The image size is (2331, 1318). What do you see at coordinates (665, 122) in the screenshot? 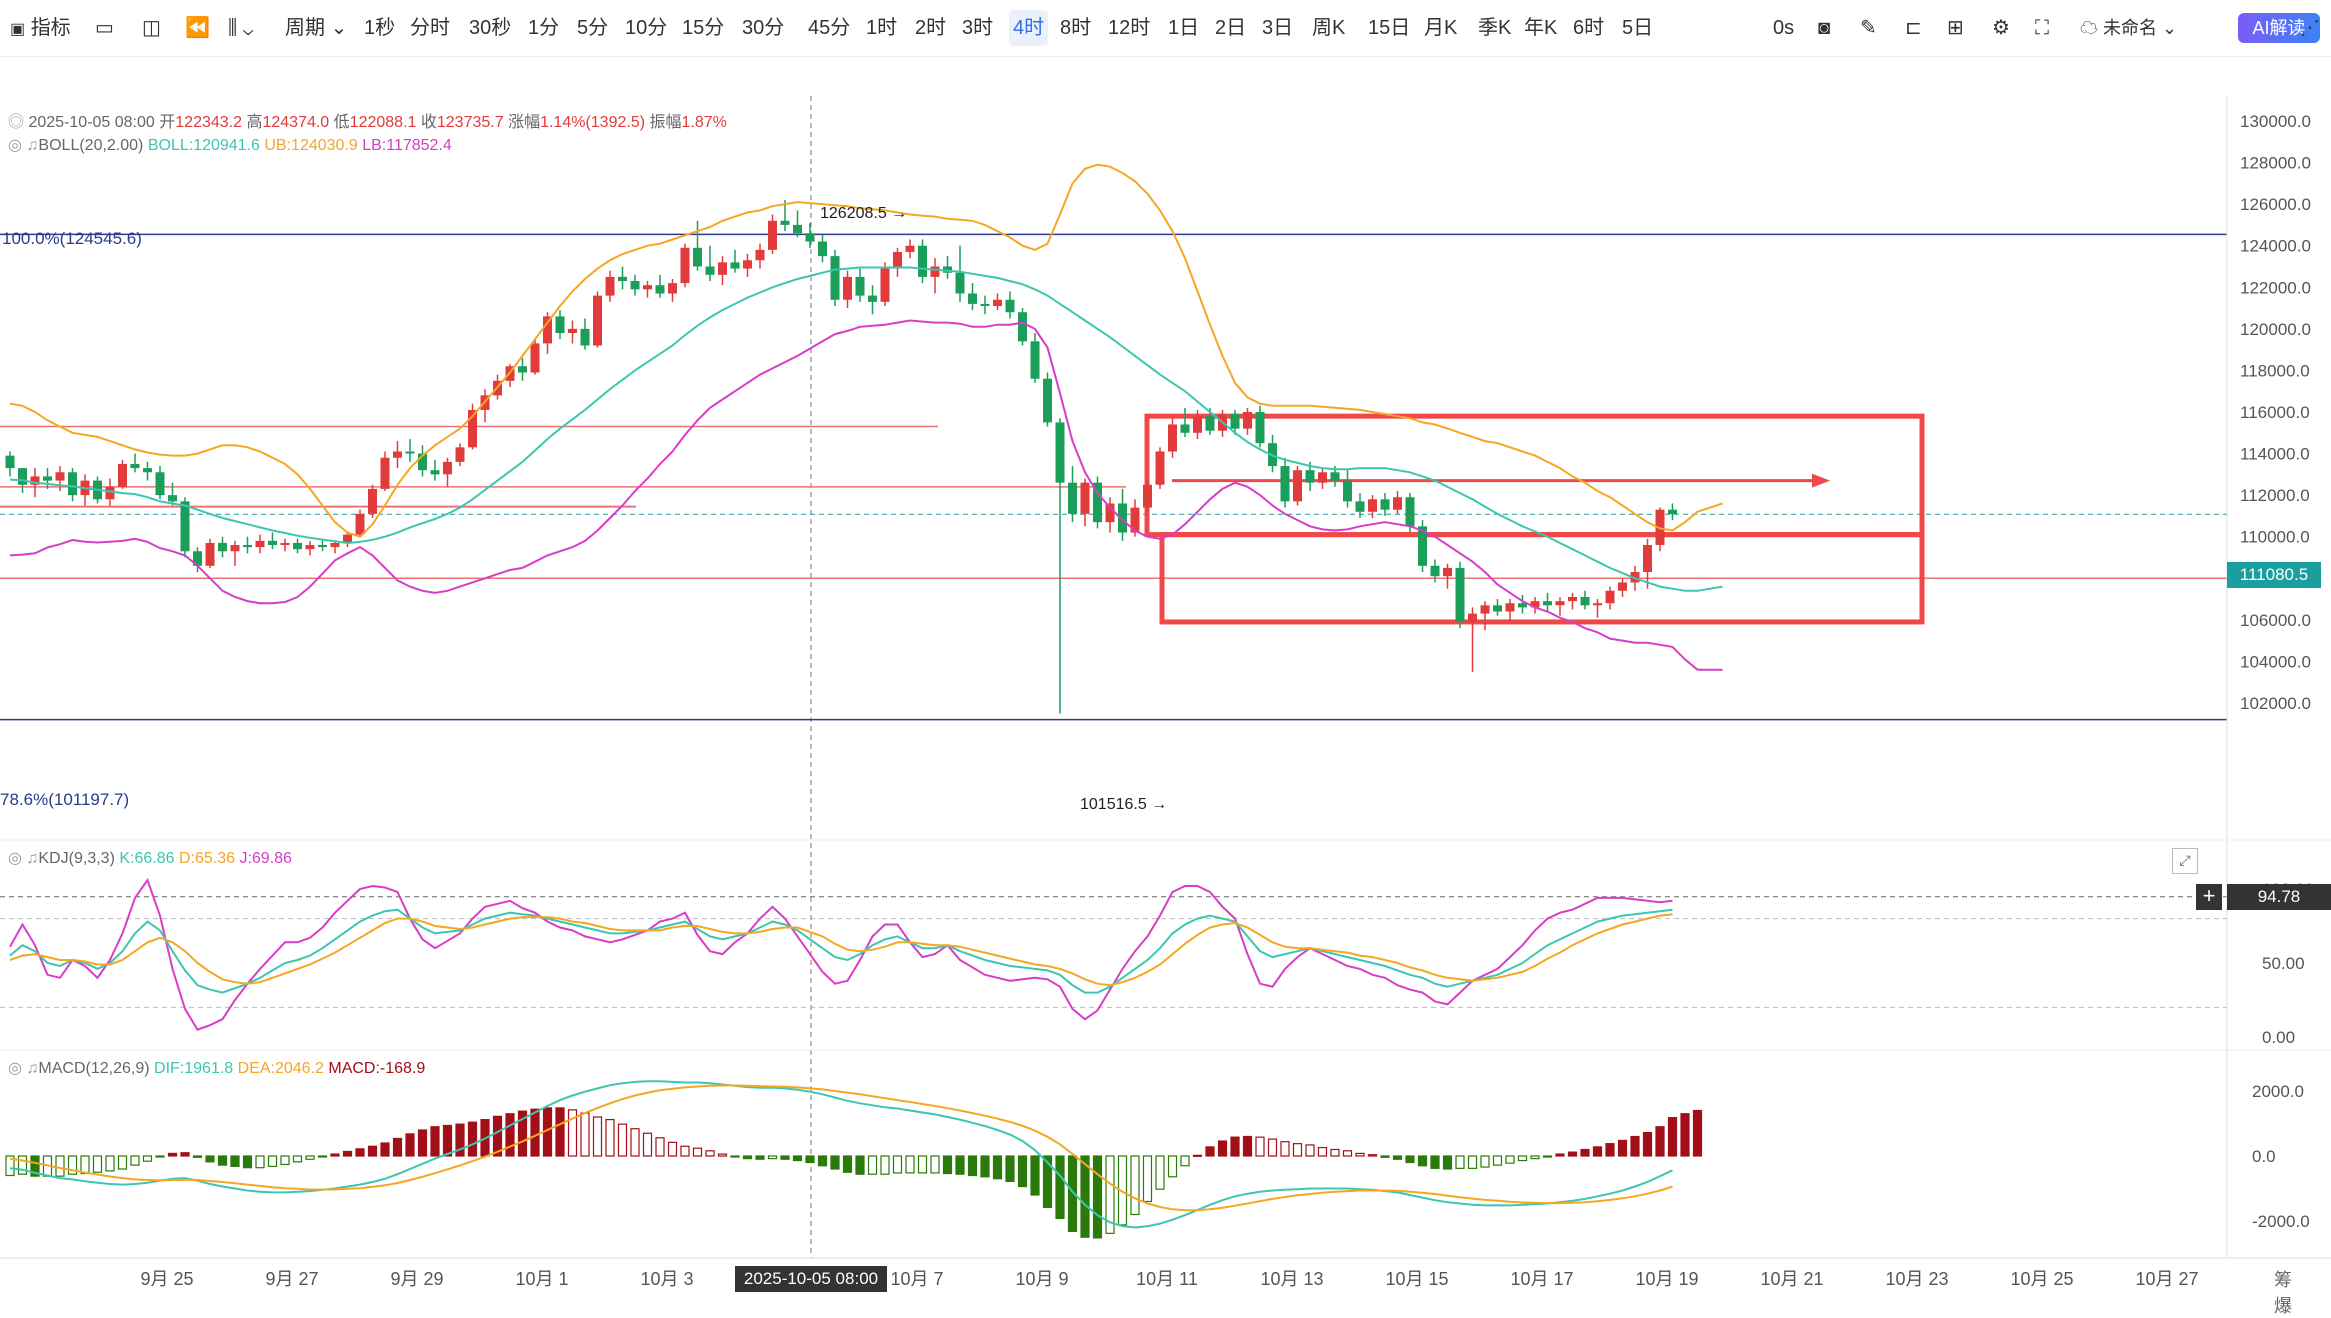
I see `amp-label: 振幅` at bounding box center [665, 122].